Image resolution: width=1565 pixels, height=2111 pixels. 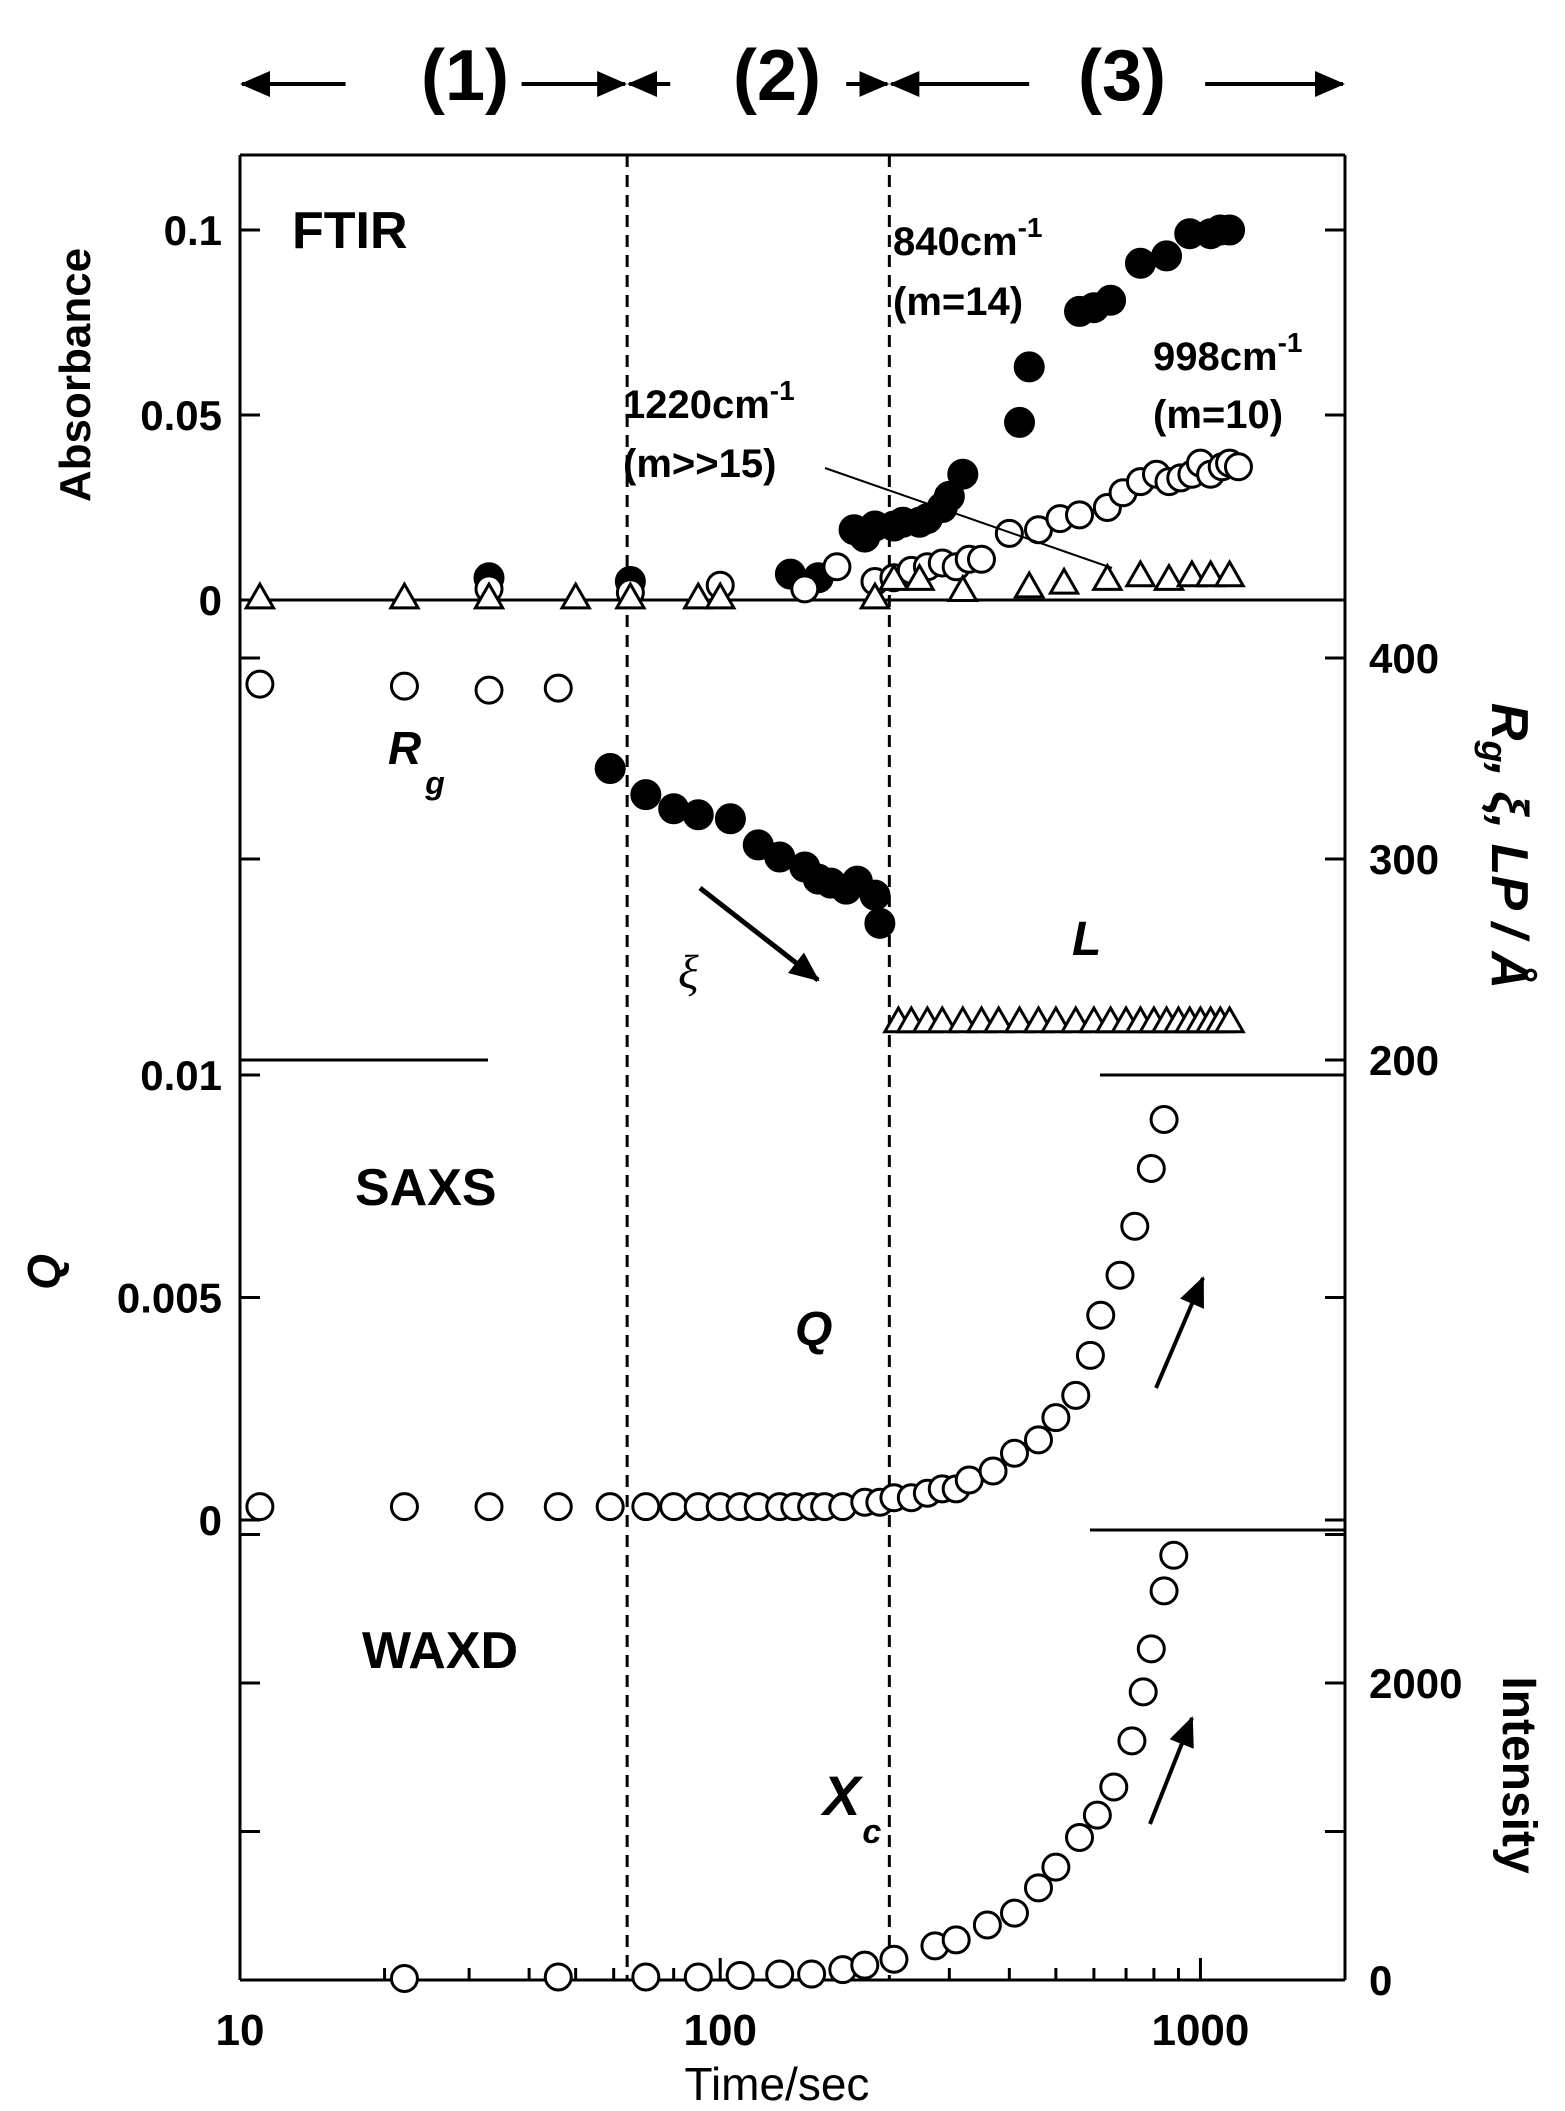 I want to click on phase-label-1: (1), so click(x=465, y=76).